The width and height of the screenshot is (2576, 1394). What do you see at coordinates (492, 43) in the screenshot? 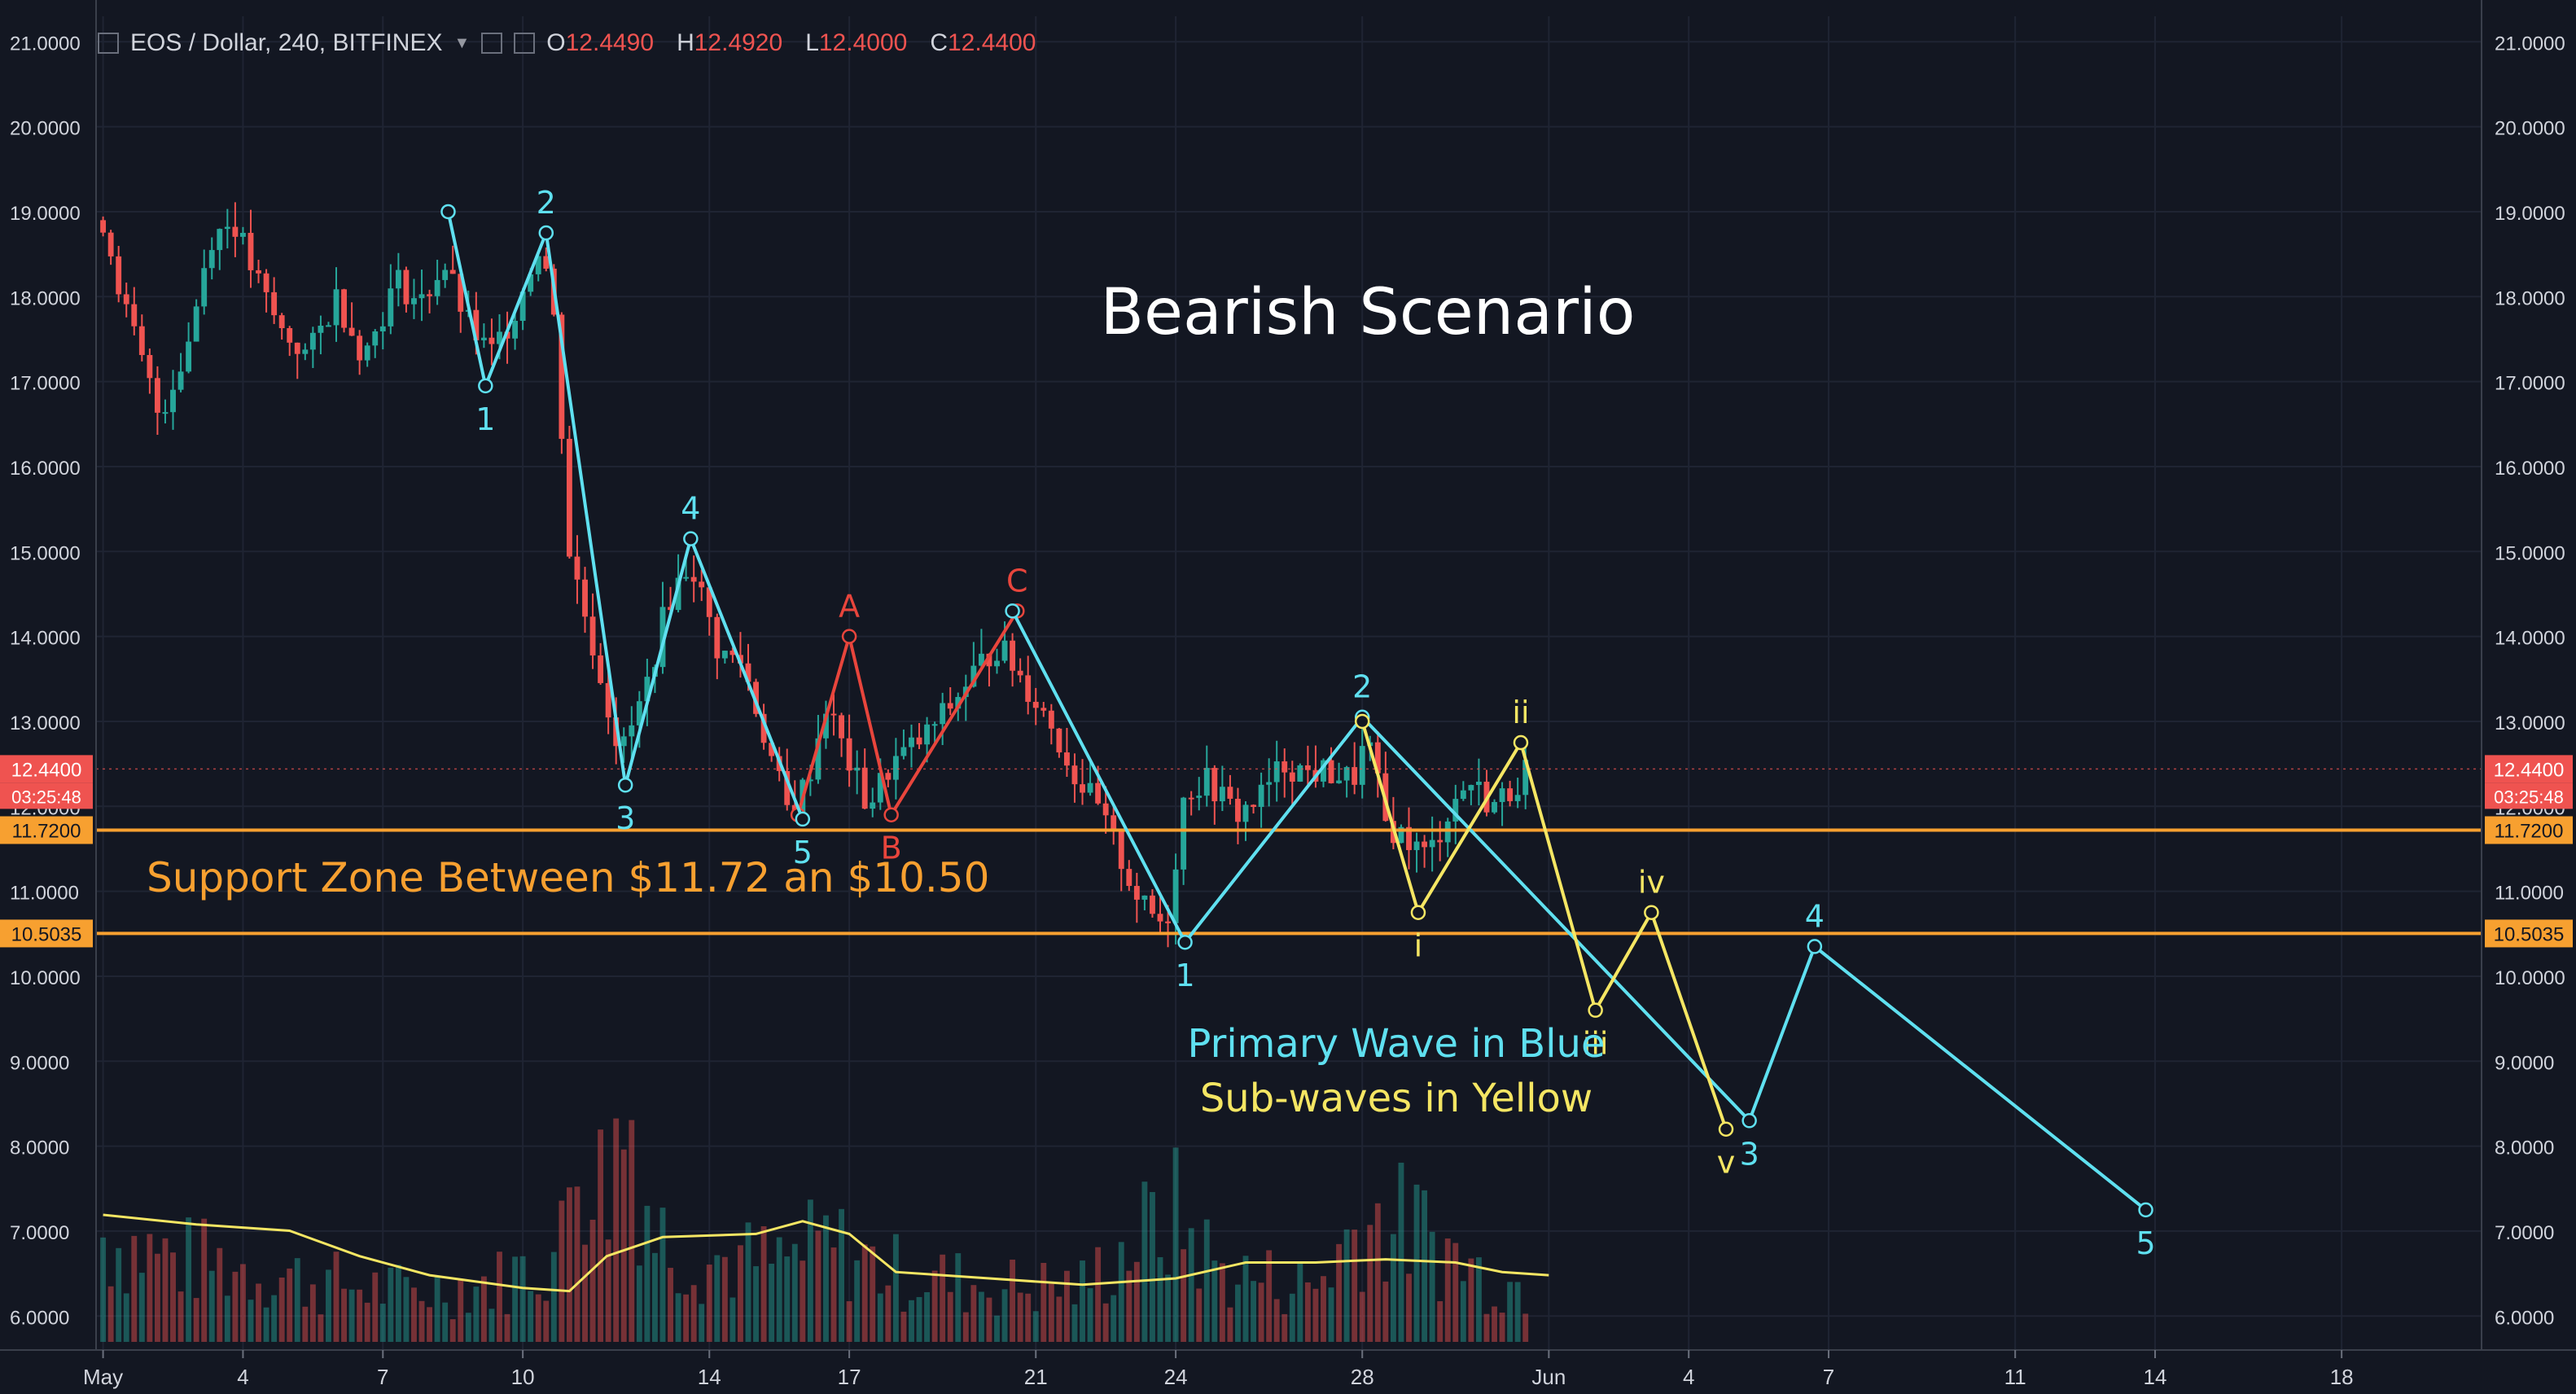
I see `settings-icon` at bounding box center [492, 43].